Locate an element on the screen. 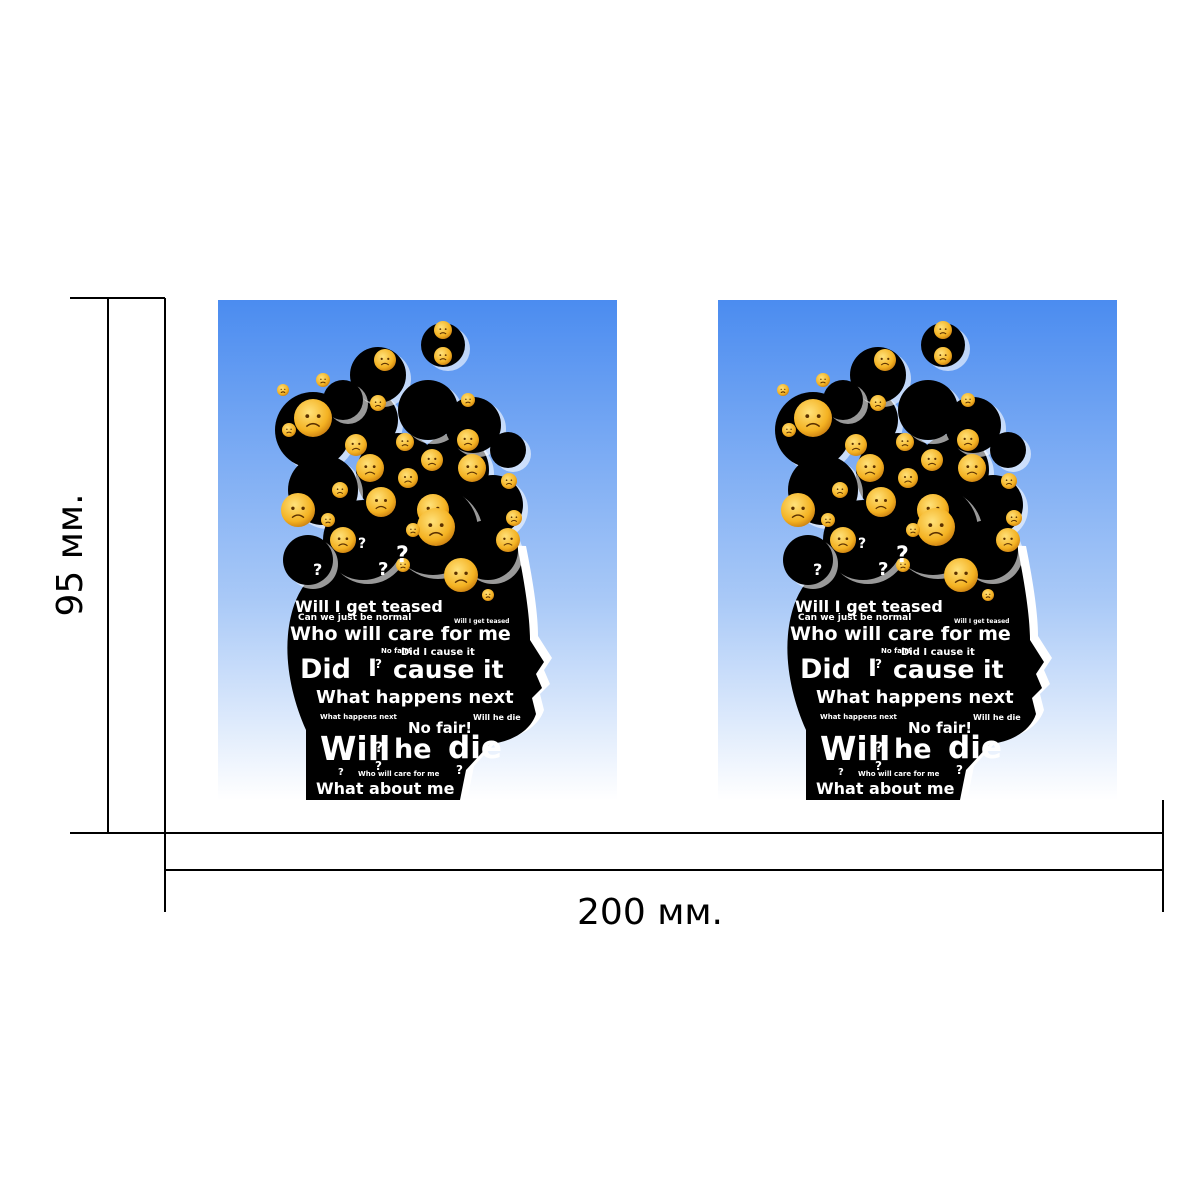 The height and width of the screenshot is (1200, 1200). phrase: Will I get teased is located at coordinates (369, 606).